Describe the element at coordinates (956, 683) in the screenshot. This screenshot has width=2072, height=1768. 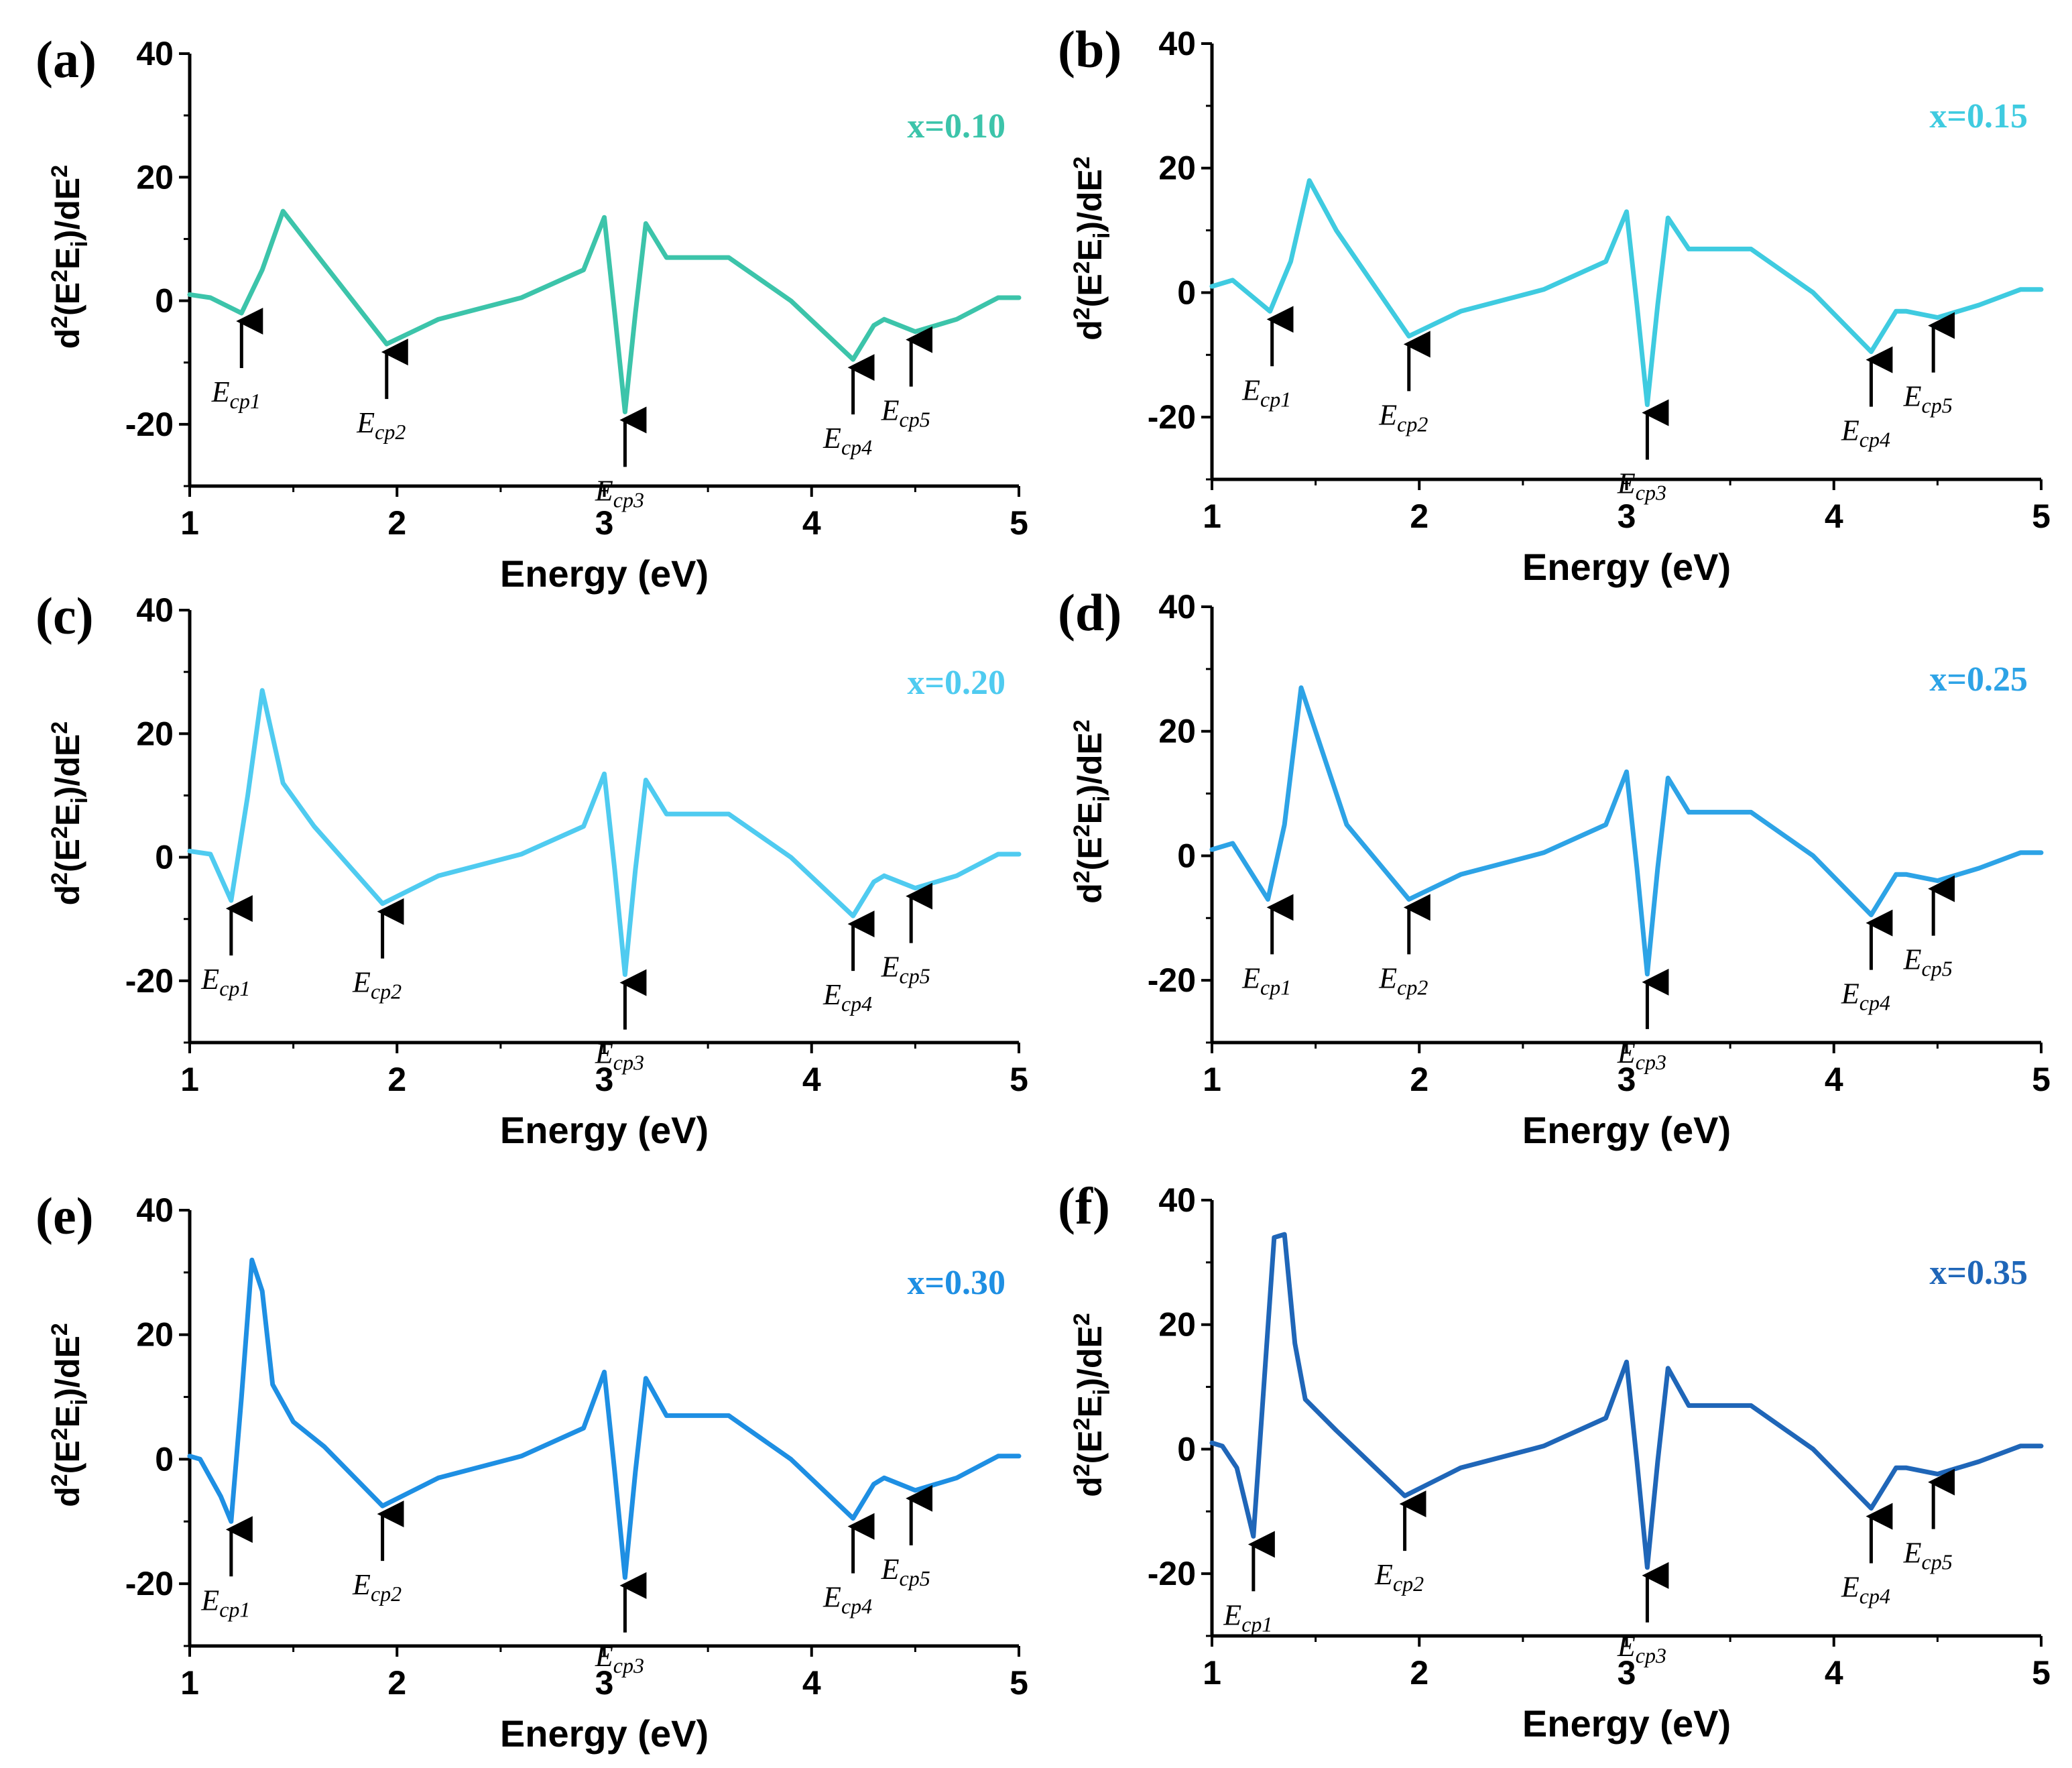
I see `series-label: x=0.20` at that location.